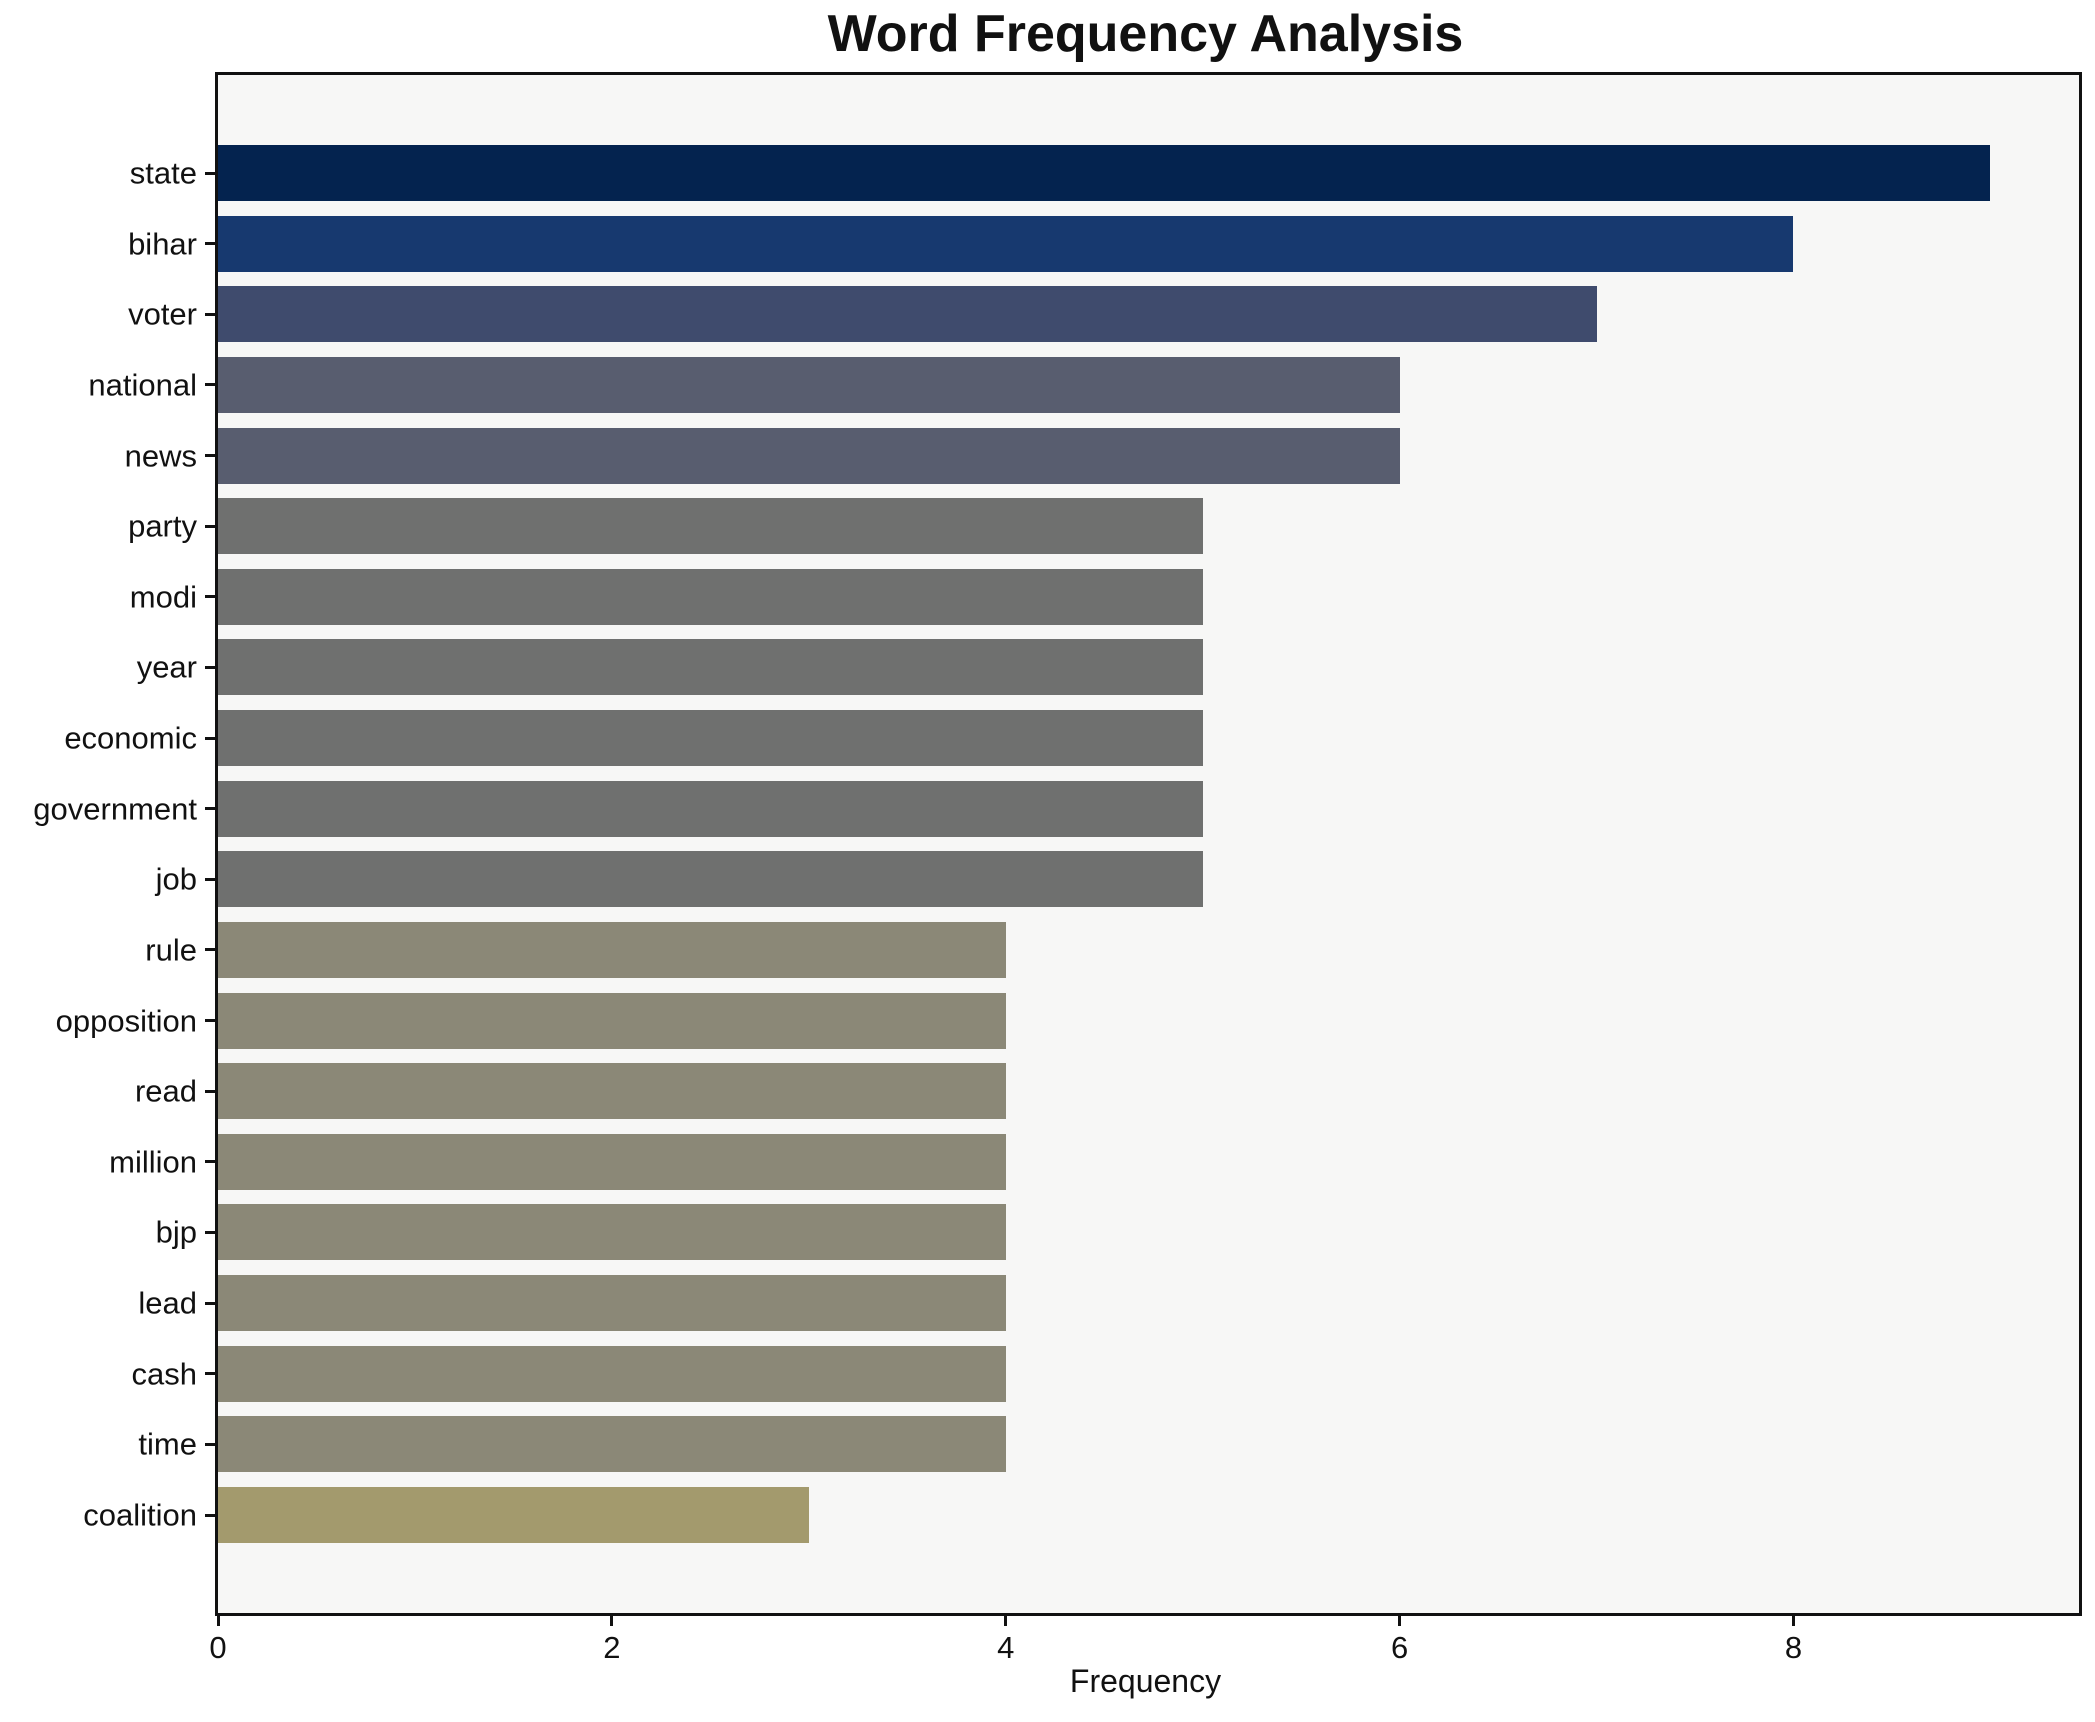 The height and width of the screenshot is (1722, 2095). I want to click on x-tick-label-8: 8, so click(1793, 1647).